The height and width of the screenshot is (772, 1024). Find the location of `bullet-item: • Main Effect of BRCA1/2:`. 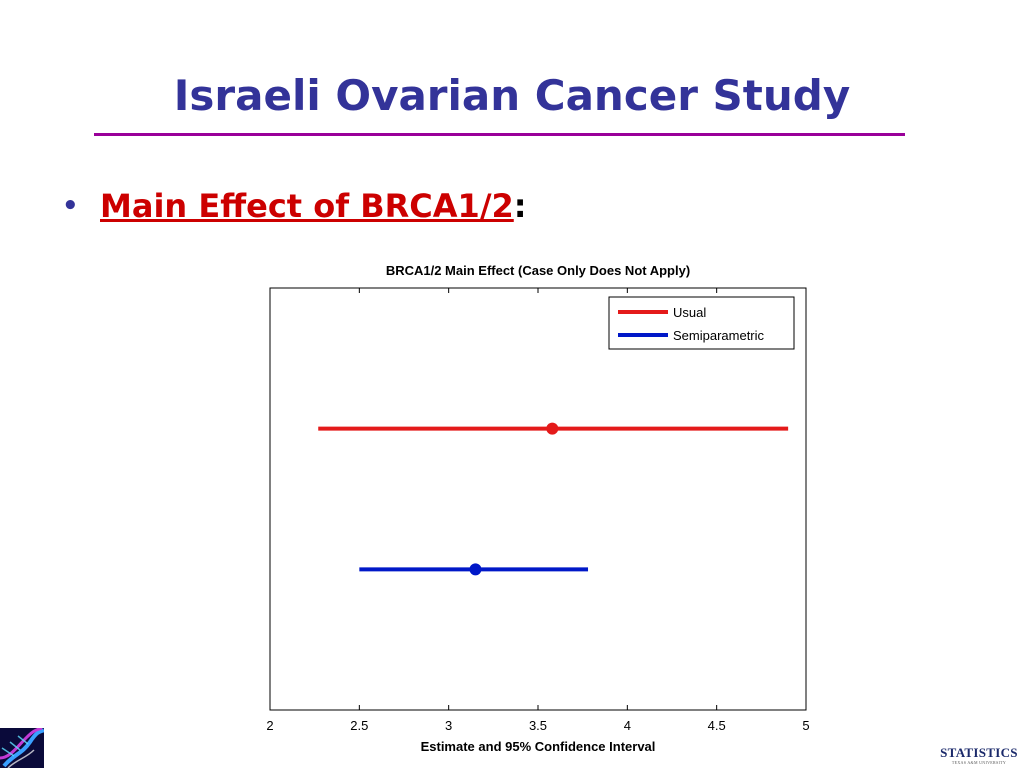

bullet-item: • Main Effect of BRCA1/2: is located at coordinates (294, 206).